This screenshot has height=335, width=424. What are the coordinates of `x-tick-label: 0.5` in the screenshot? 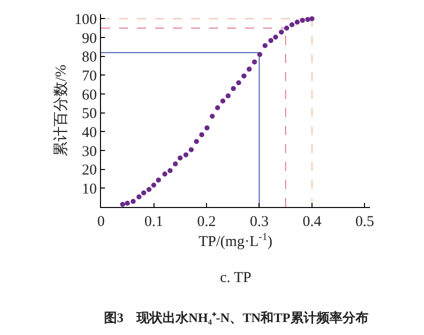 It's located at (364, 222).